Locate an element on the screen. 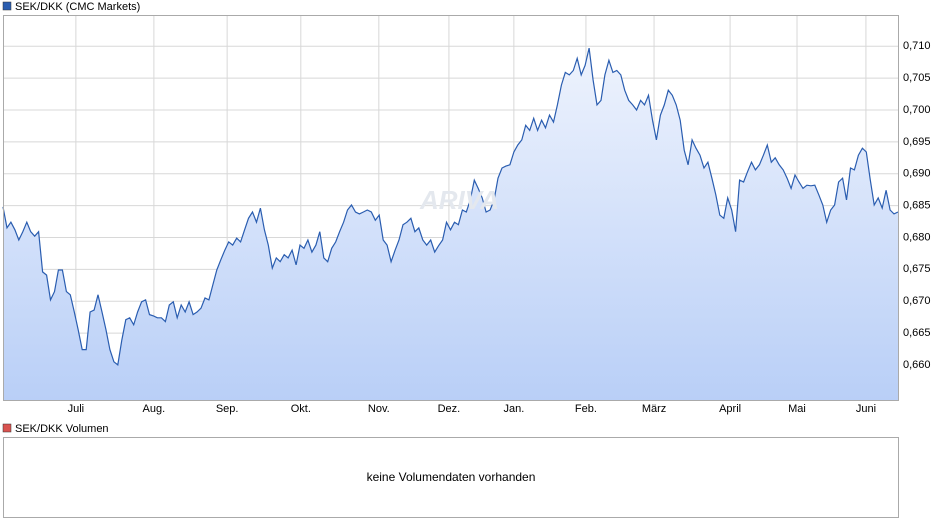 This screenshot has width=940, height=526. x-tick-label: Mai is located at coordinates (797, 409).